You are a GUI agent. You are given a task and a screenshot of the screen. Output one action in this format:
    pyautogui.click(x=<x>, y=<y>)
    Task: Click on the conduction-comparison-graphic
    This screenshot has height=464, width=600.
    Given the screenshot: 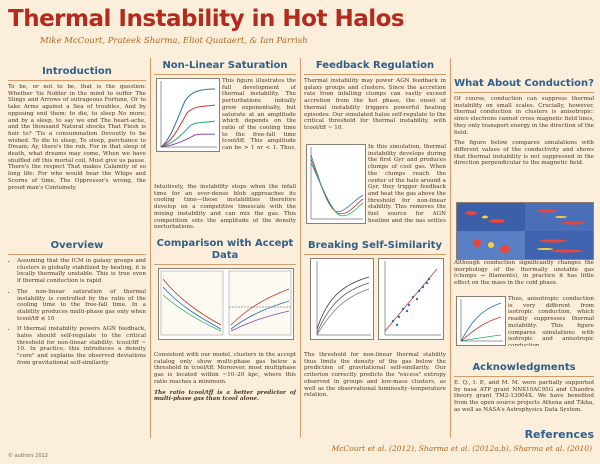 What is the action you would take?
    pyautogui.click(x=481, y=320)
    